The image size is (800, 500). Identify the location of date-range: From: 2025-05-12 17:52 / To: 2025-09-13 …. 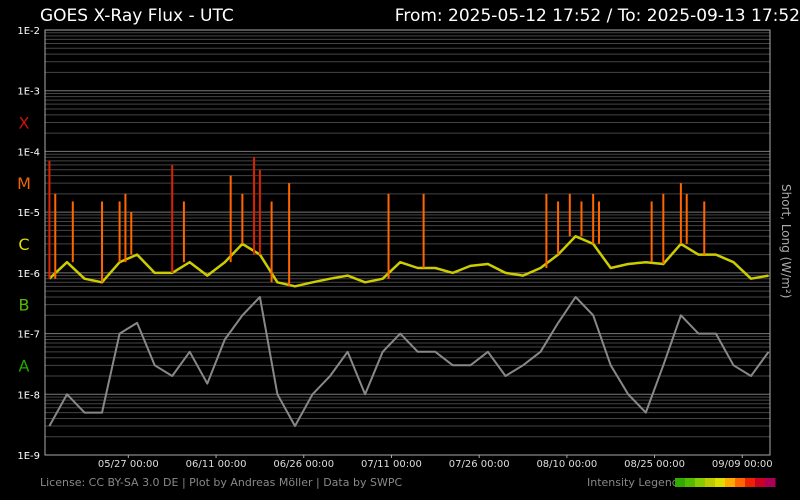
(597, 16).